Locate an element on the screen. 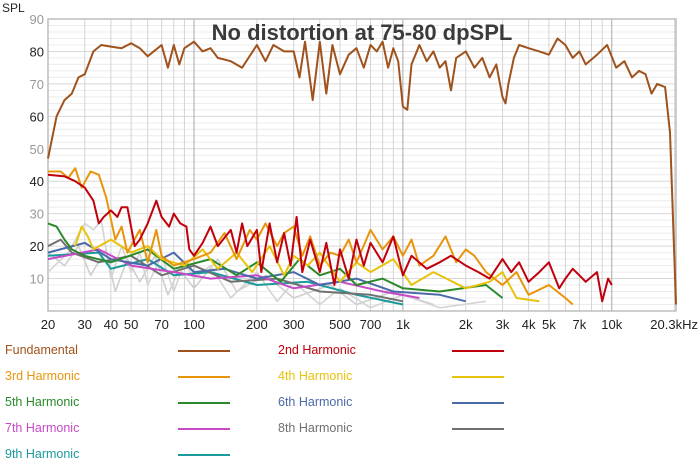  x-tick-label: 500 is located at coordinates (340, 324).